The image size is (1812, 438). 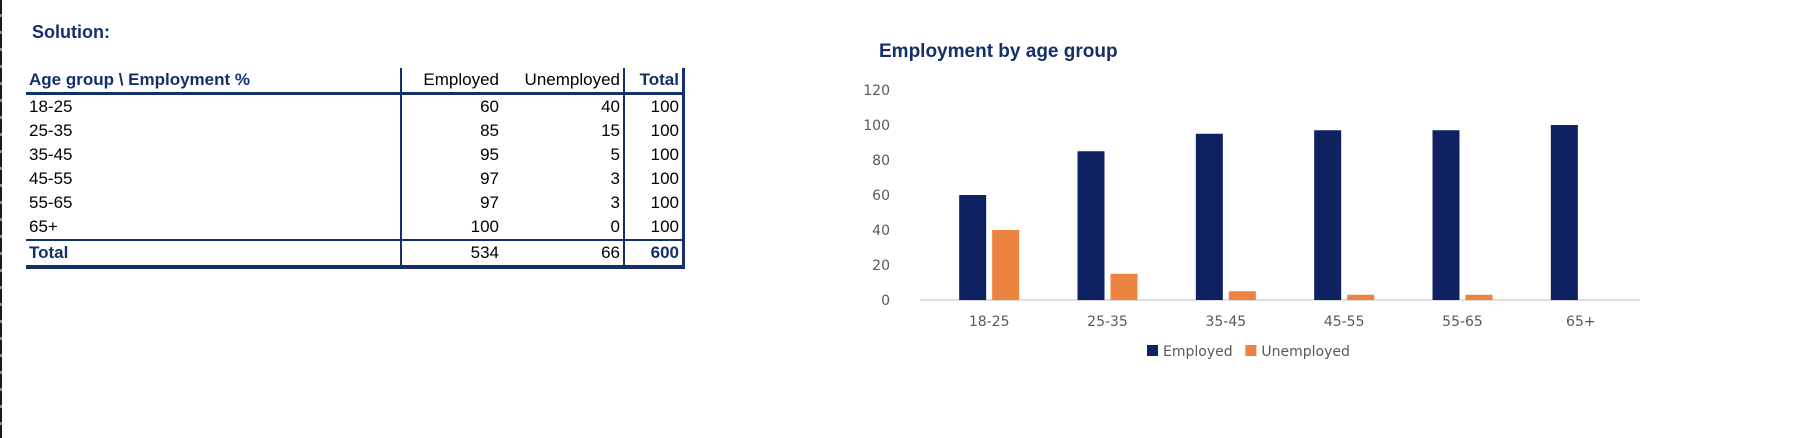 I want to click on legend-label-unemployed: Unemployed, so click(x=1305, y=352).